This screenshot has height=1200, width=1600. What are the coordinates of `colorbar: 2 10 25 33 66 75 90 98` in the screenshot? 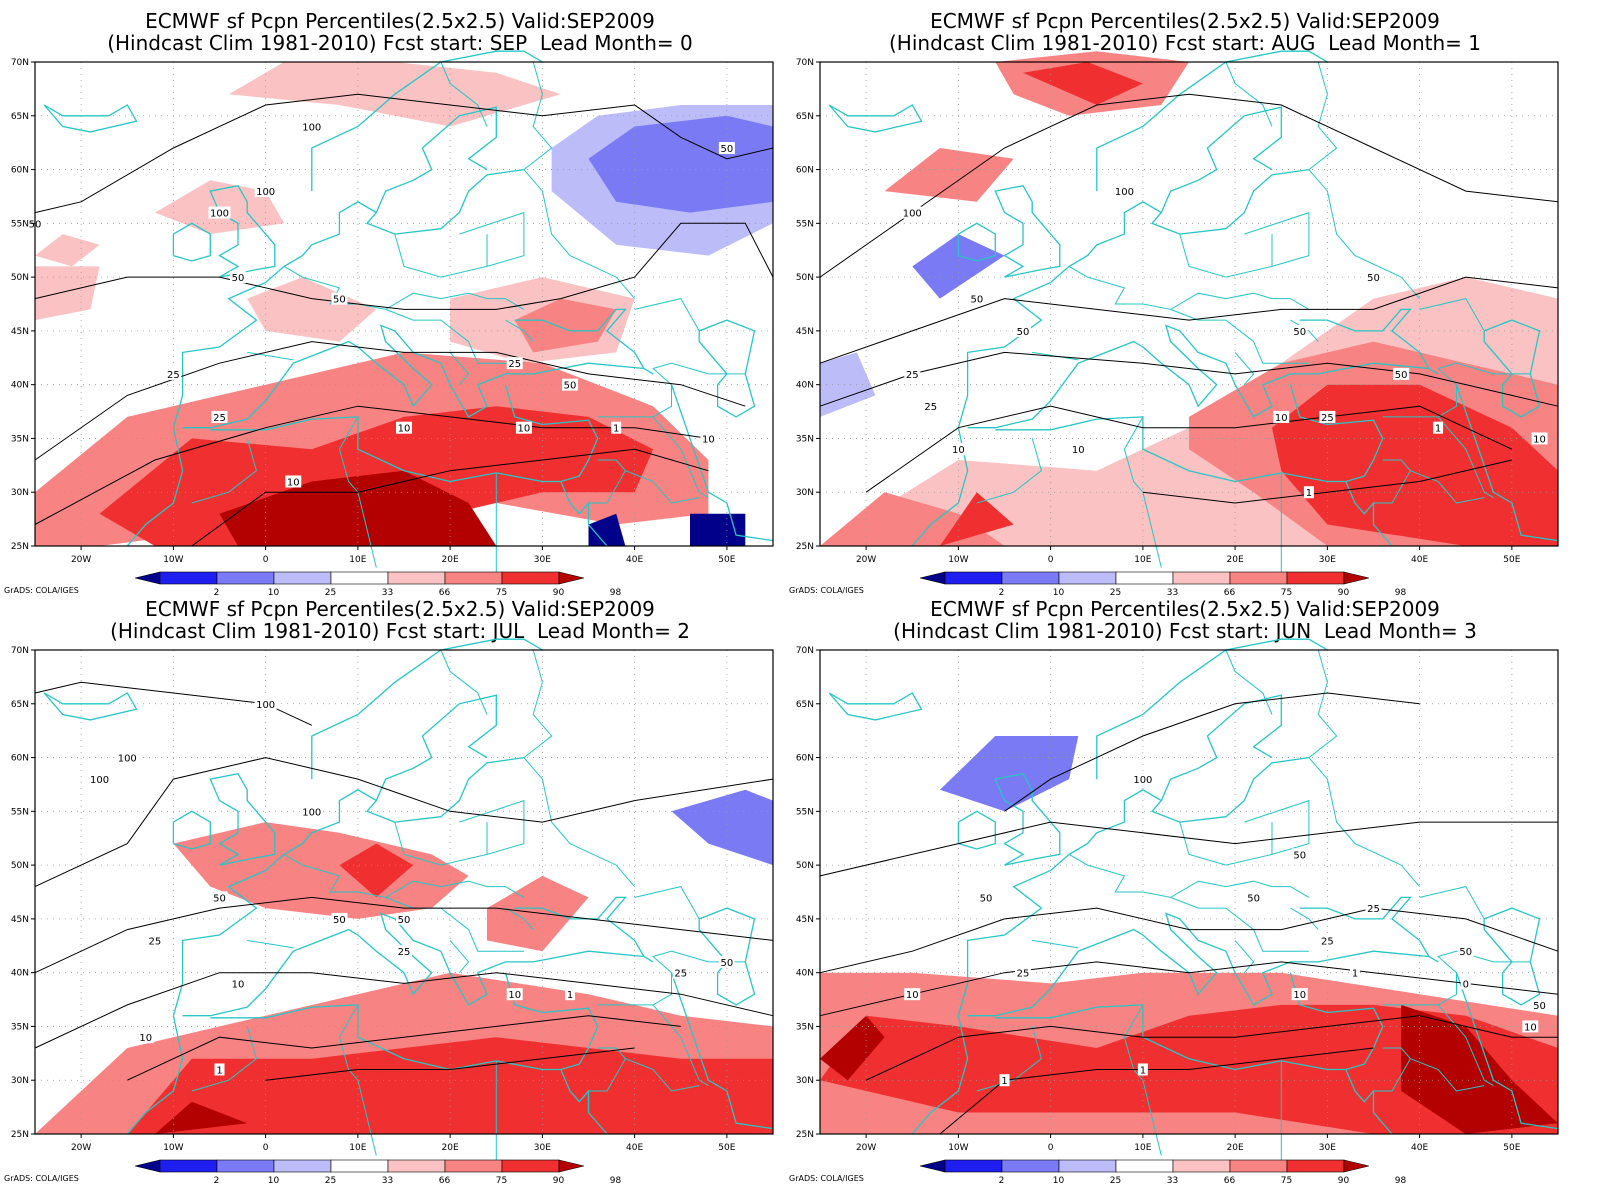 It's located at (1162, 584).